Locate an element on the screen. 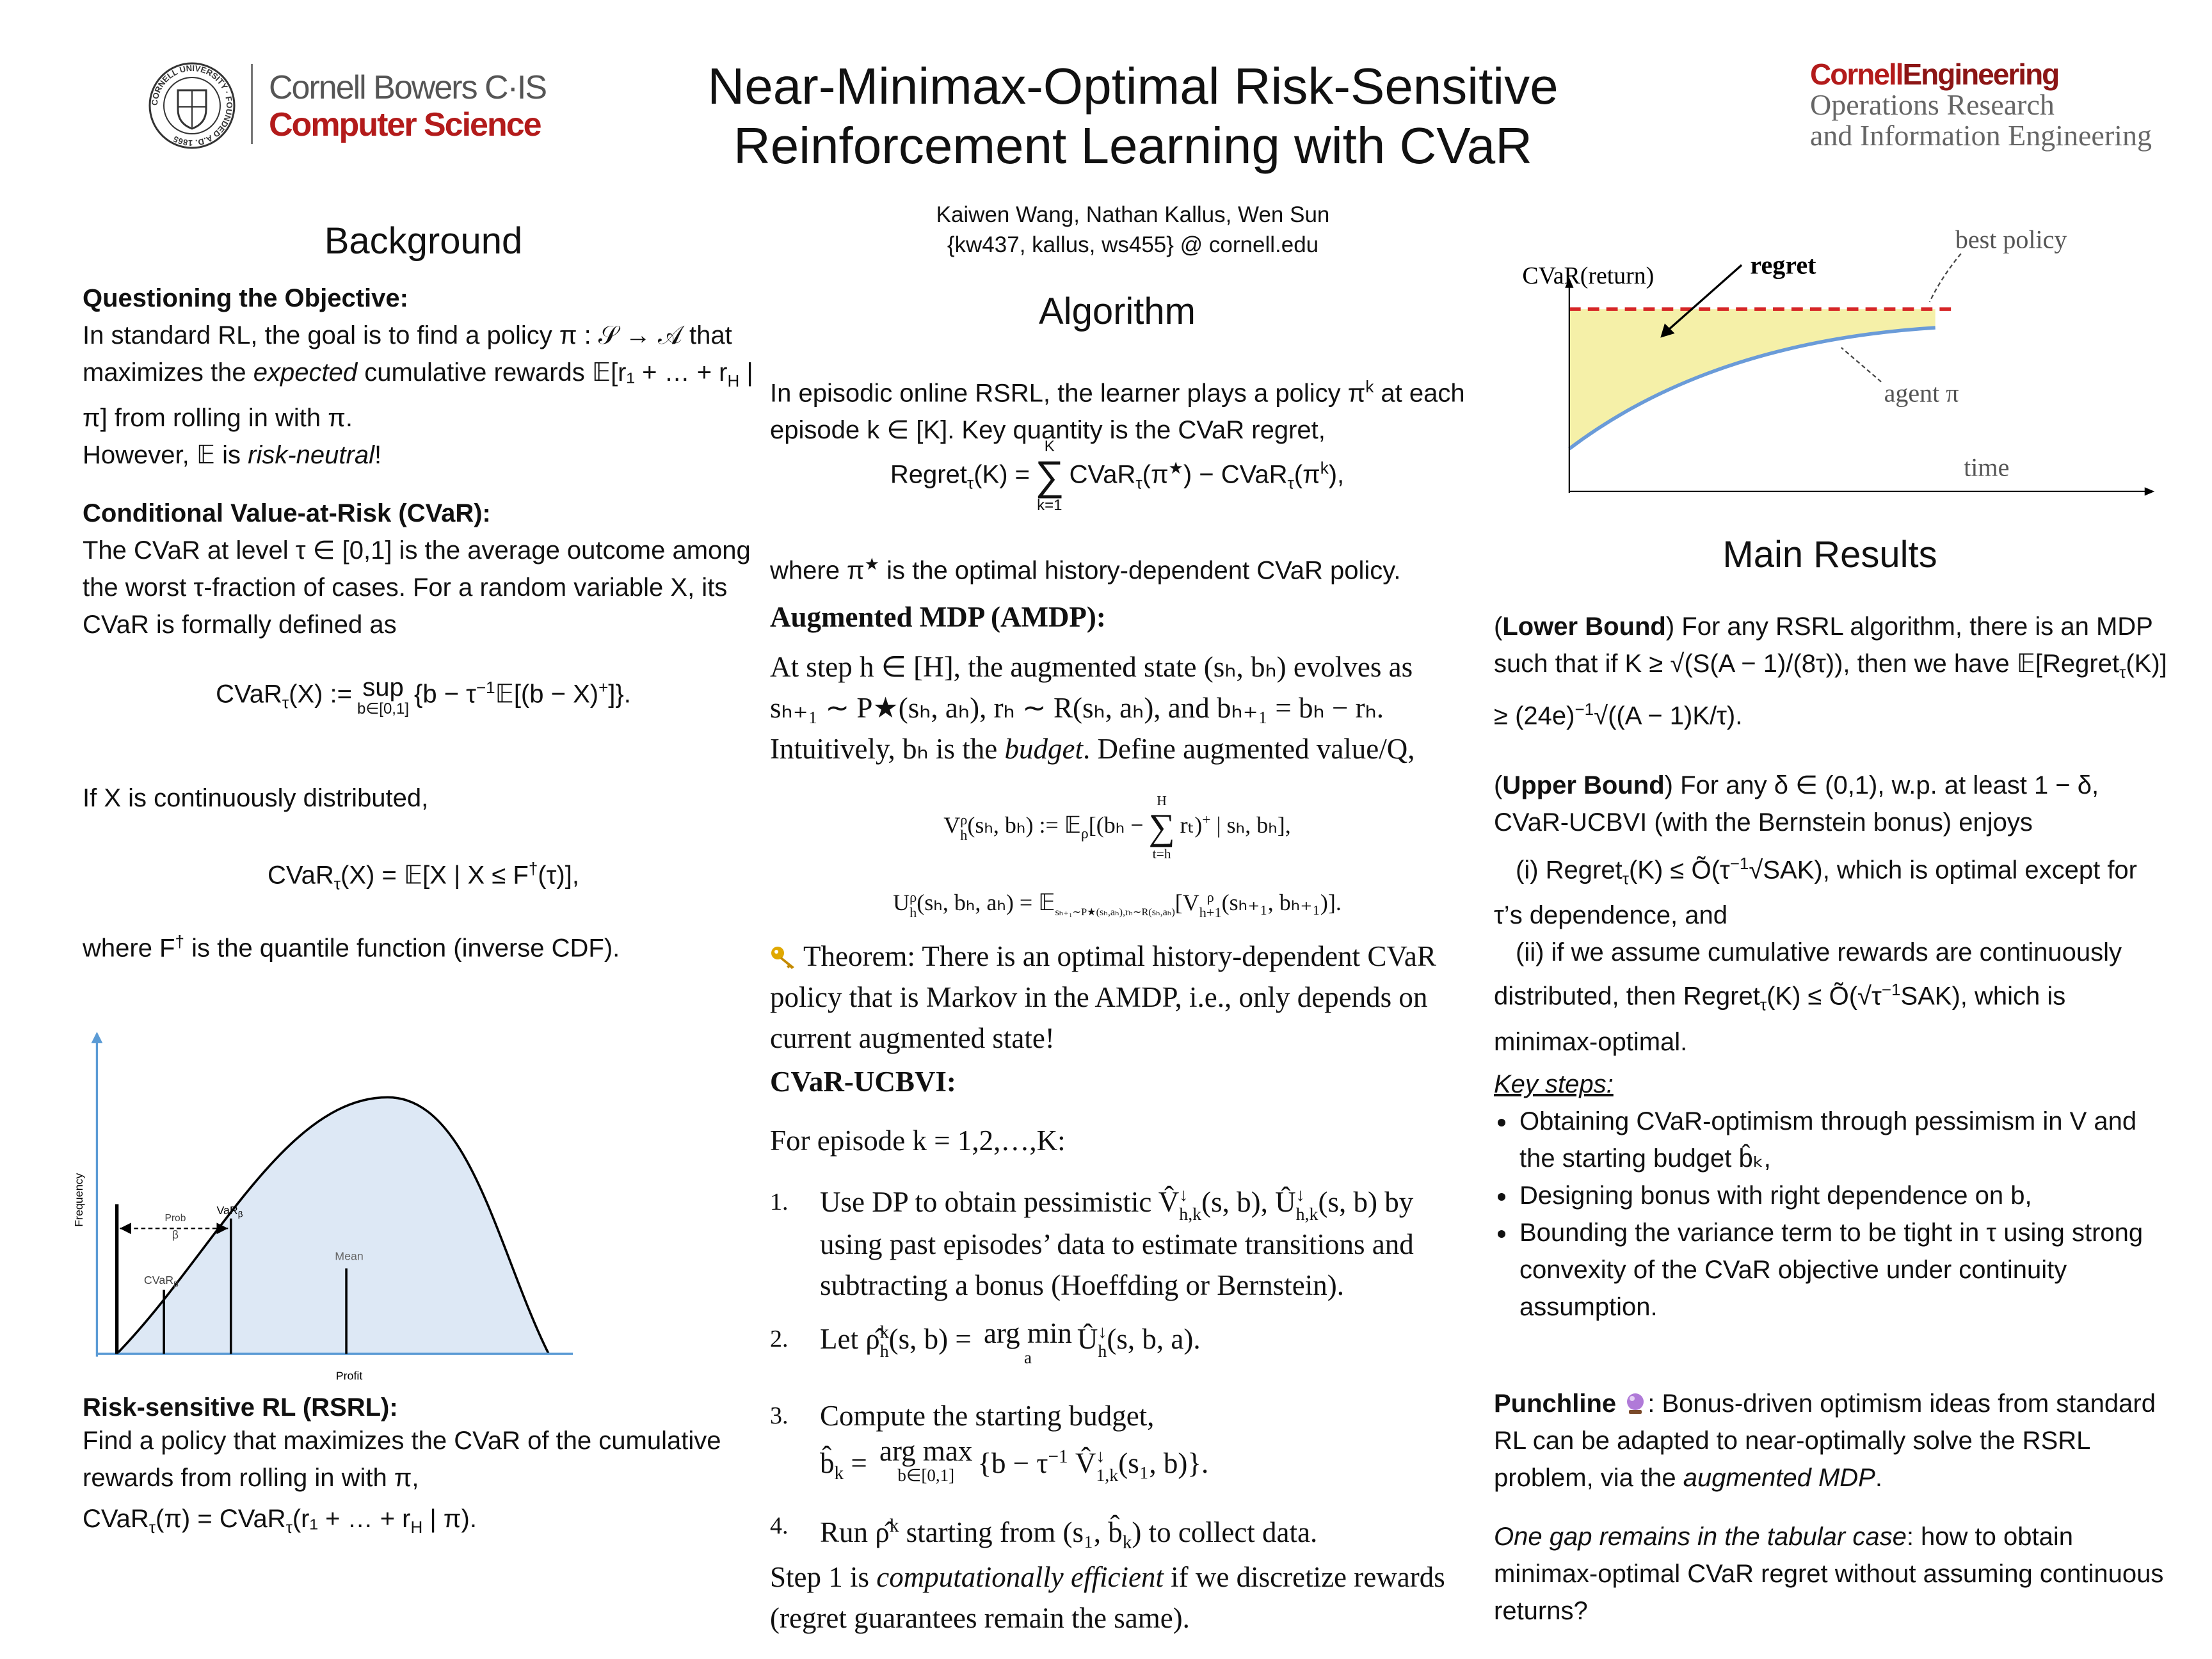  text-run: b∈[0,1] is located at coordinates (383, 709).